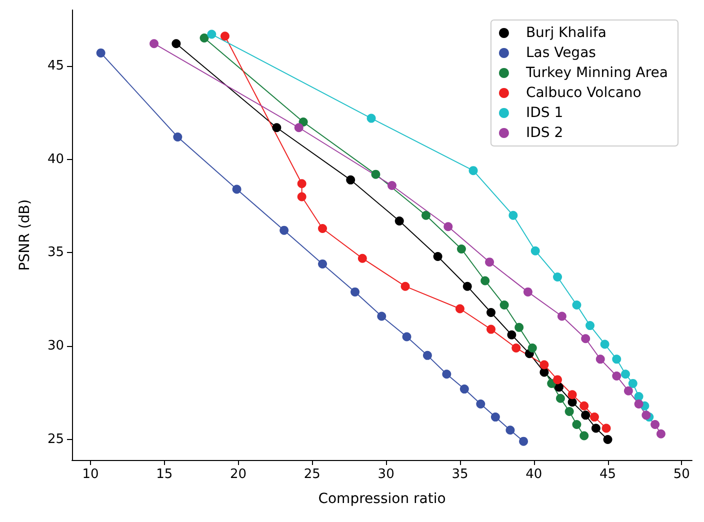 Image resolution: width=704 pixels, height=522 pixels. Describe the element at coordinates (382, 499) in the screenshot. I see `x-axis-title: Compression ratio` at that location.